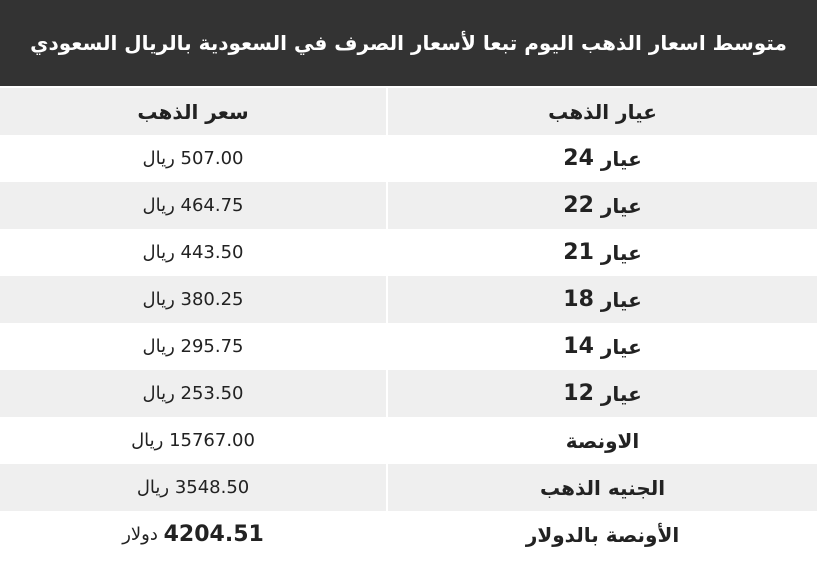  Describe the element at coordinates (212, 158) in the screenshot. I see `cell-text: 507.00` at that location.